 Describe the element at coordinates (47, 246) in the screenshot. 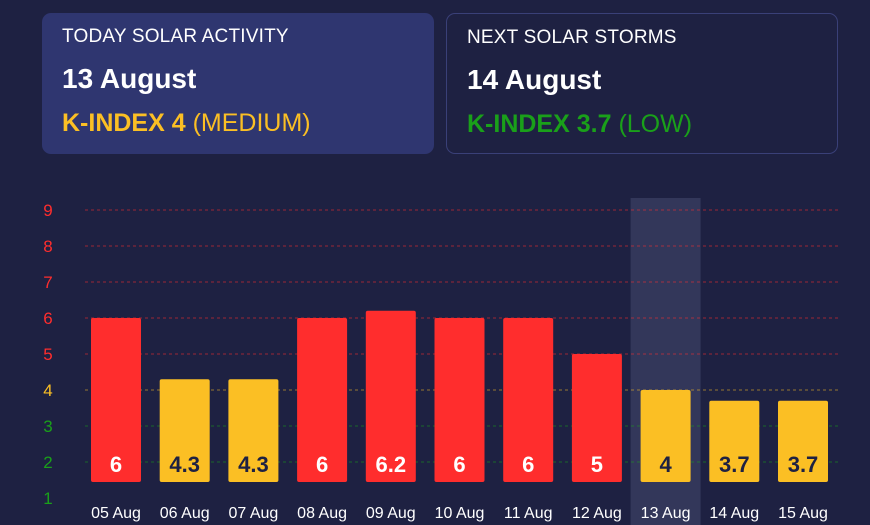

I see `y-tick-label: 8` at that location.